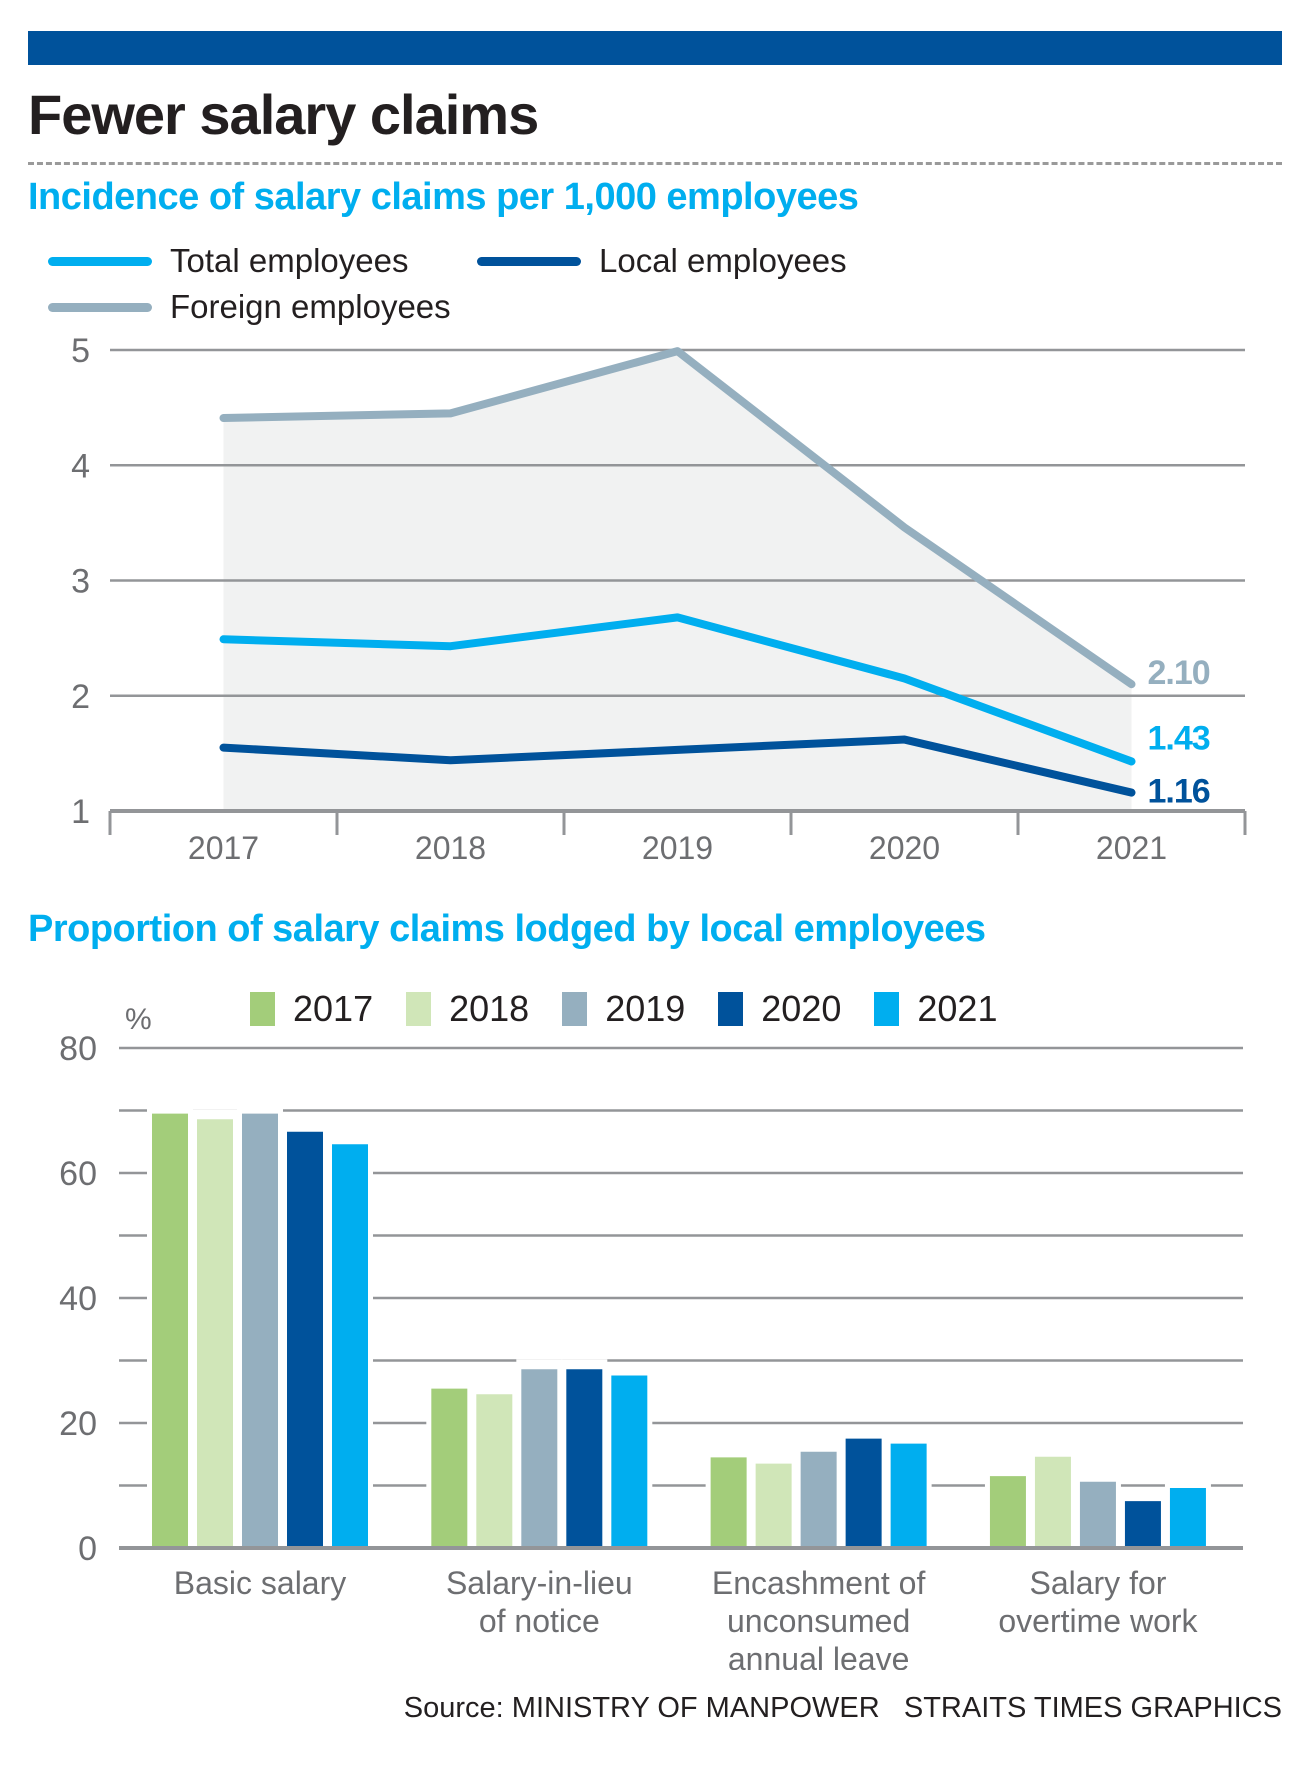 The image size is (1308, 1784). I want to click on bar-legend-item: 2017, so click(311, 1009).